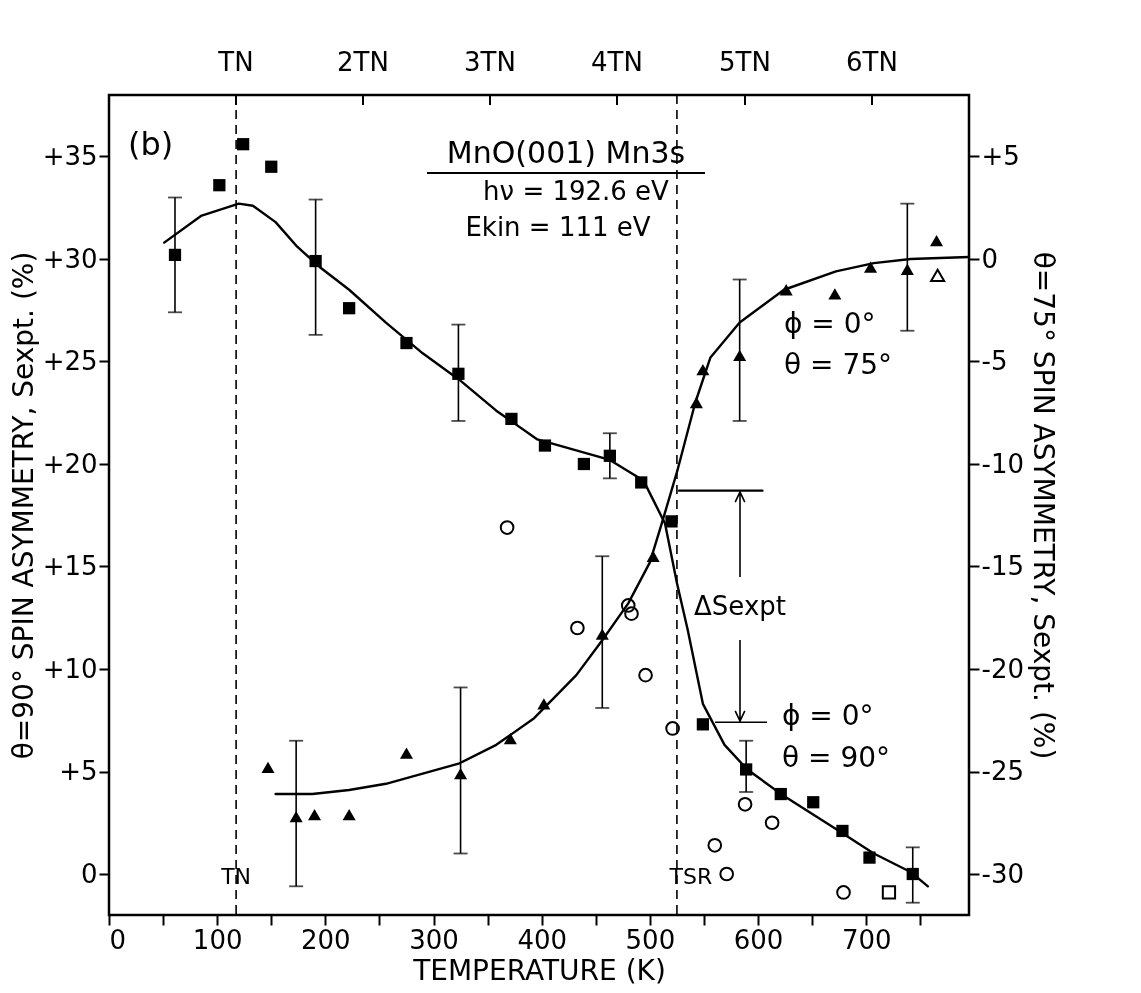 This screenshot has width=1141, height=993. I want to click on ref-line-label: TN, so click(236, 876).